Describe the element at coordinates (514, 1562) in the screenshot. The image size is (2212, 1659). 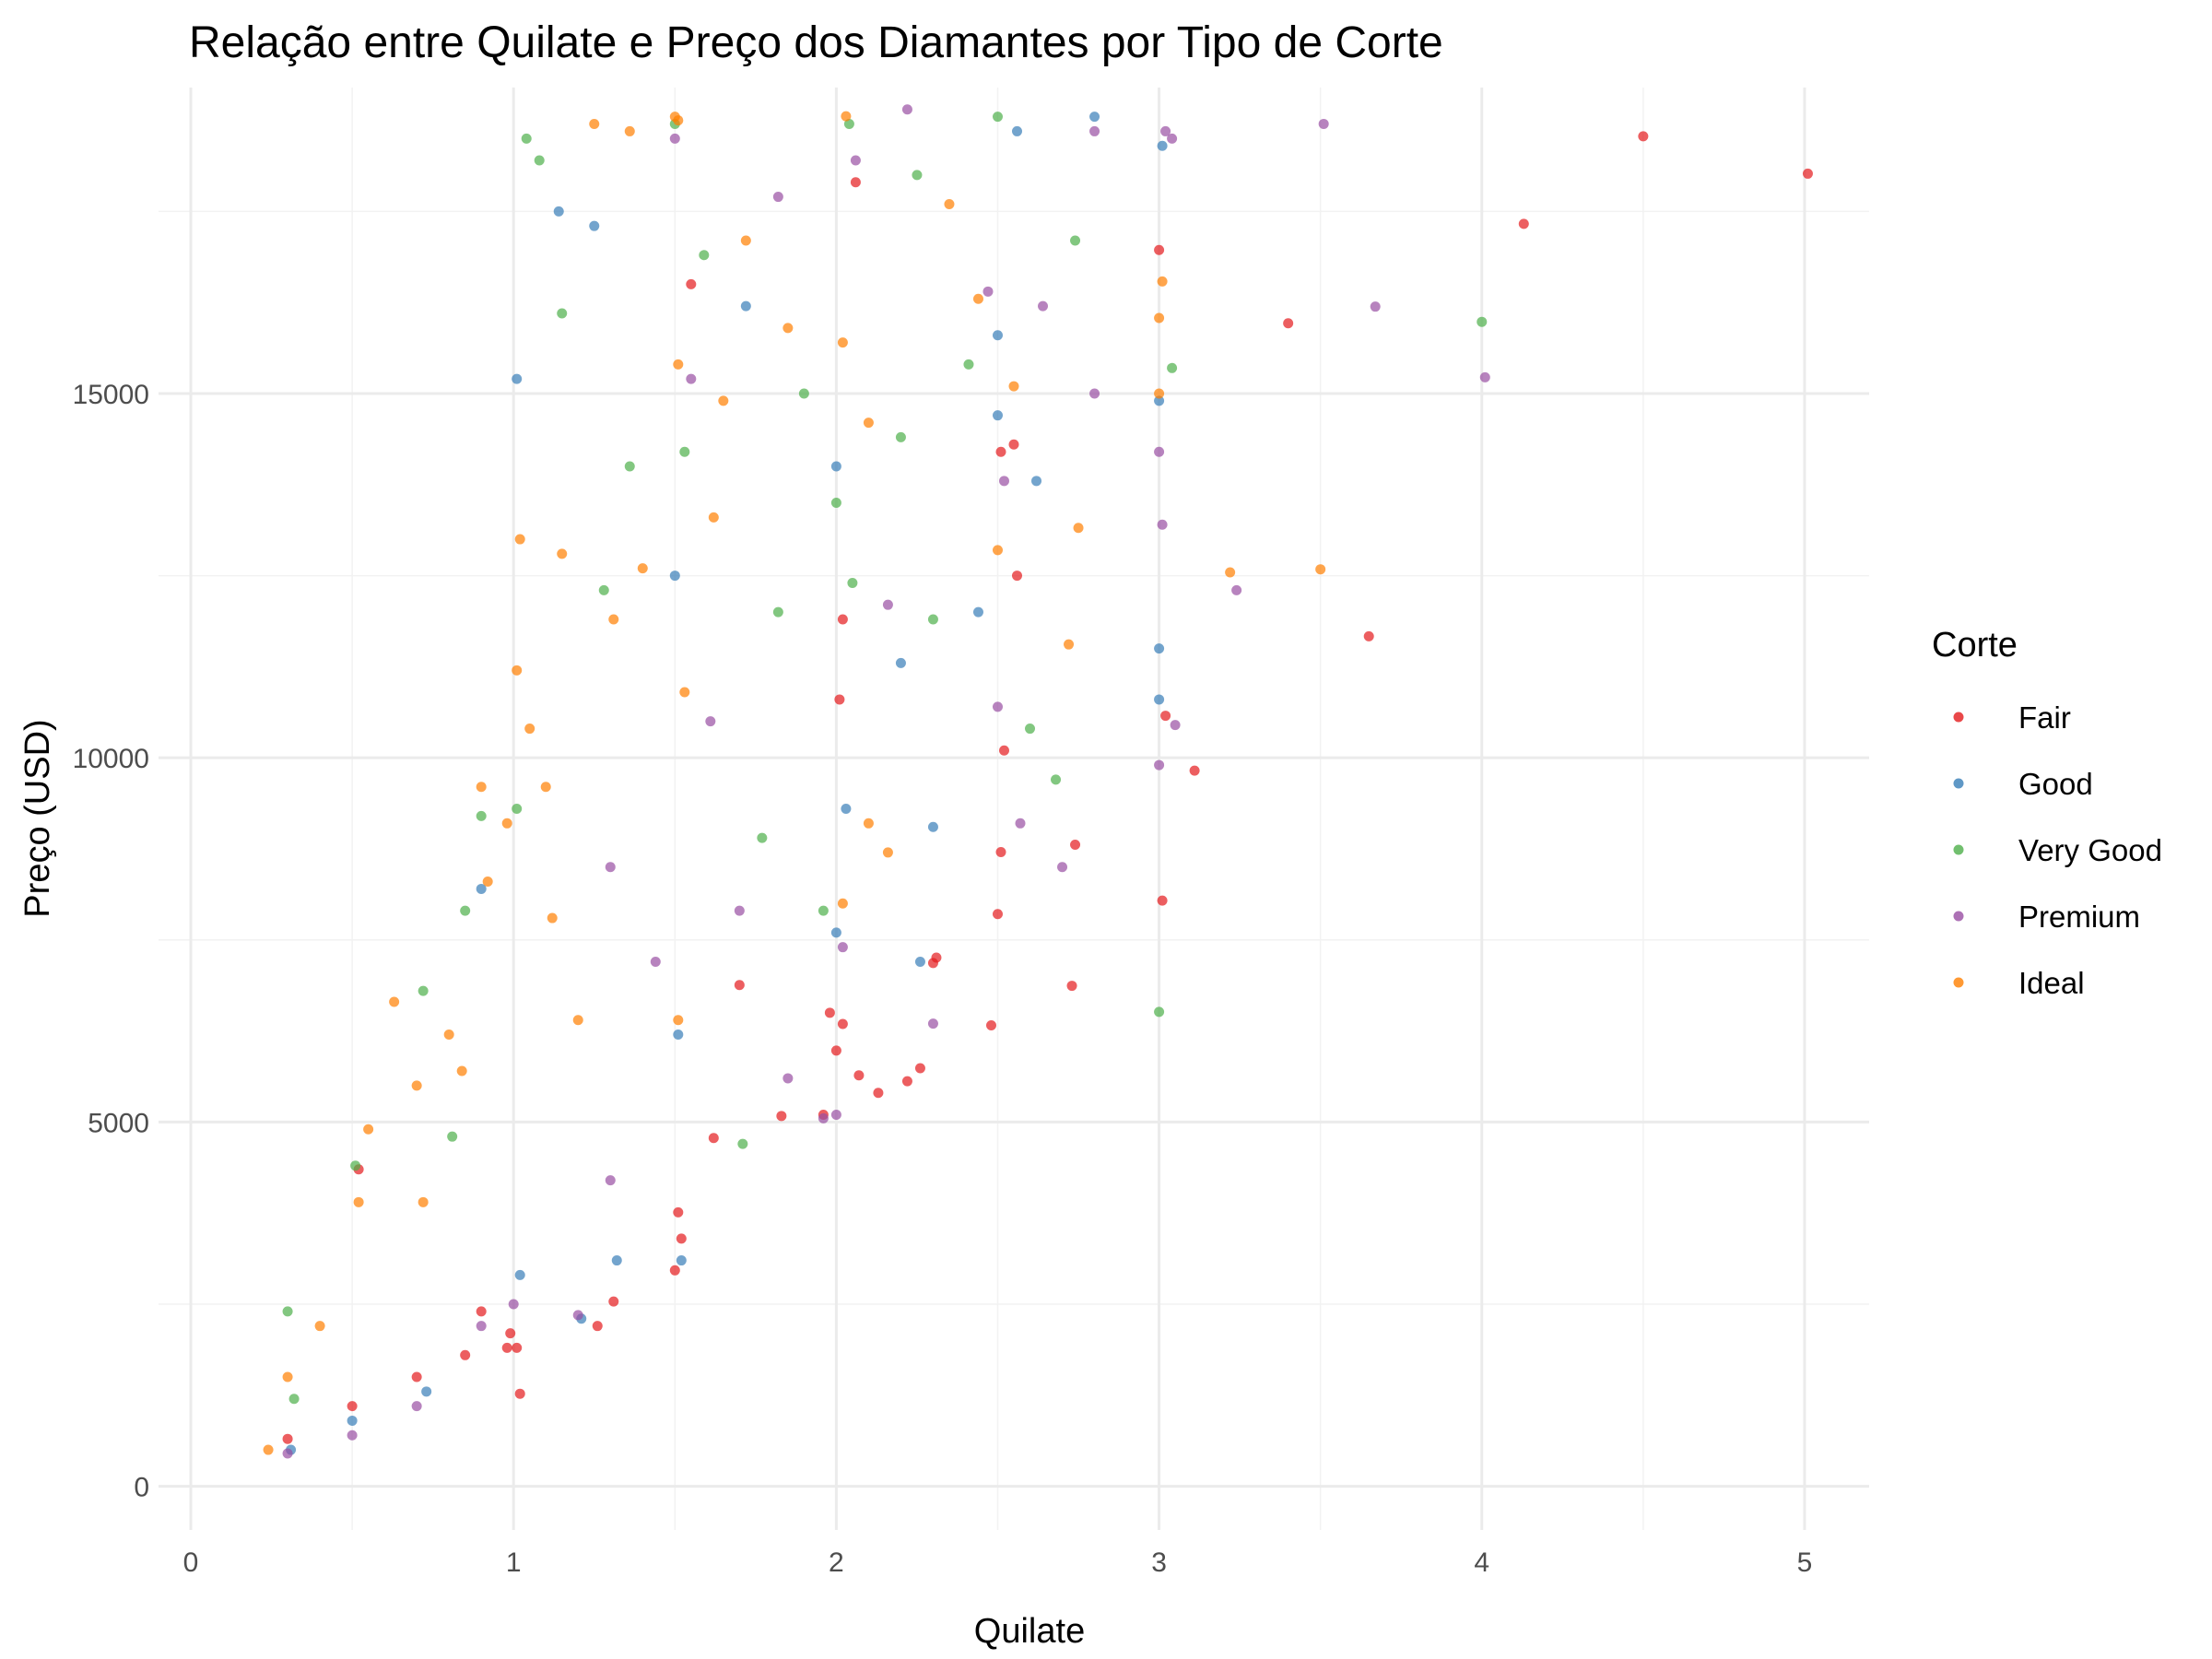
I see `x-tick-label: 1` at that location.